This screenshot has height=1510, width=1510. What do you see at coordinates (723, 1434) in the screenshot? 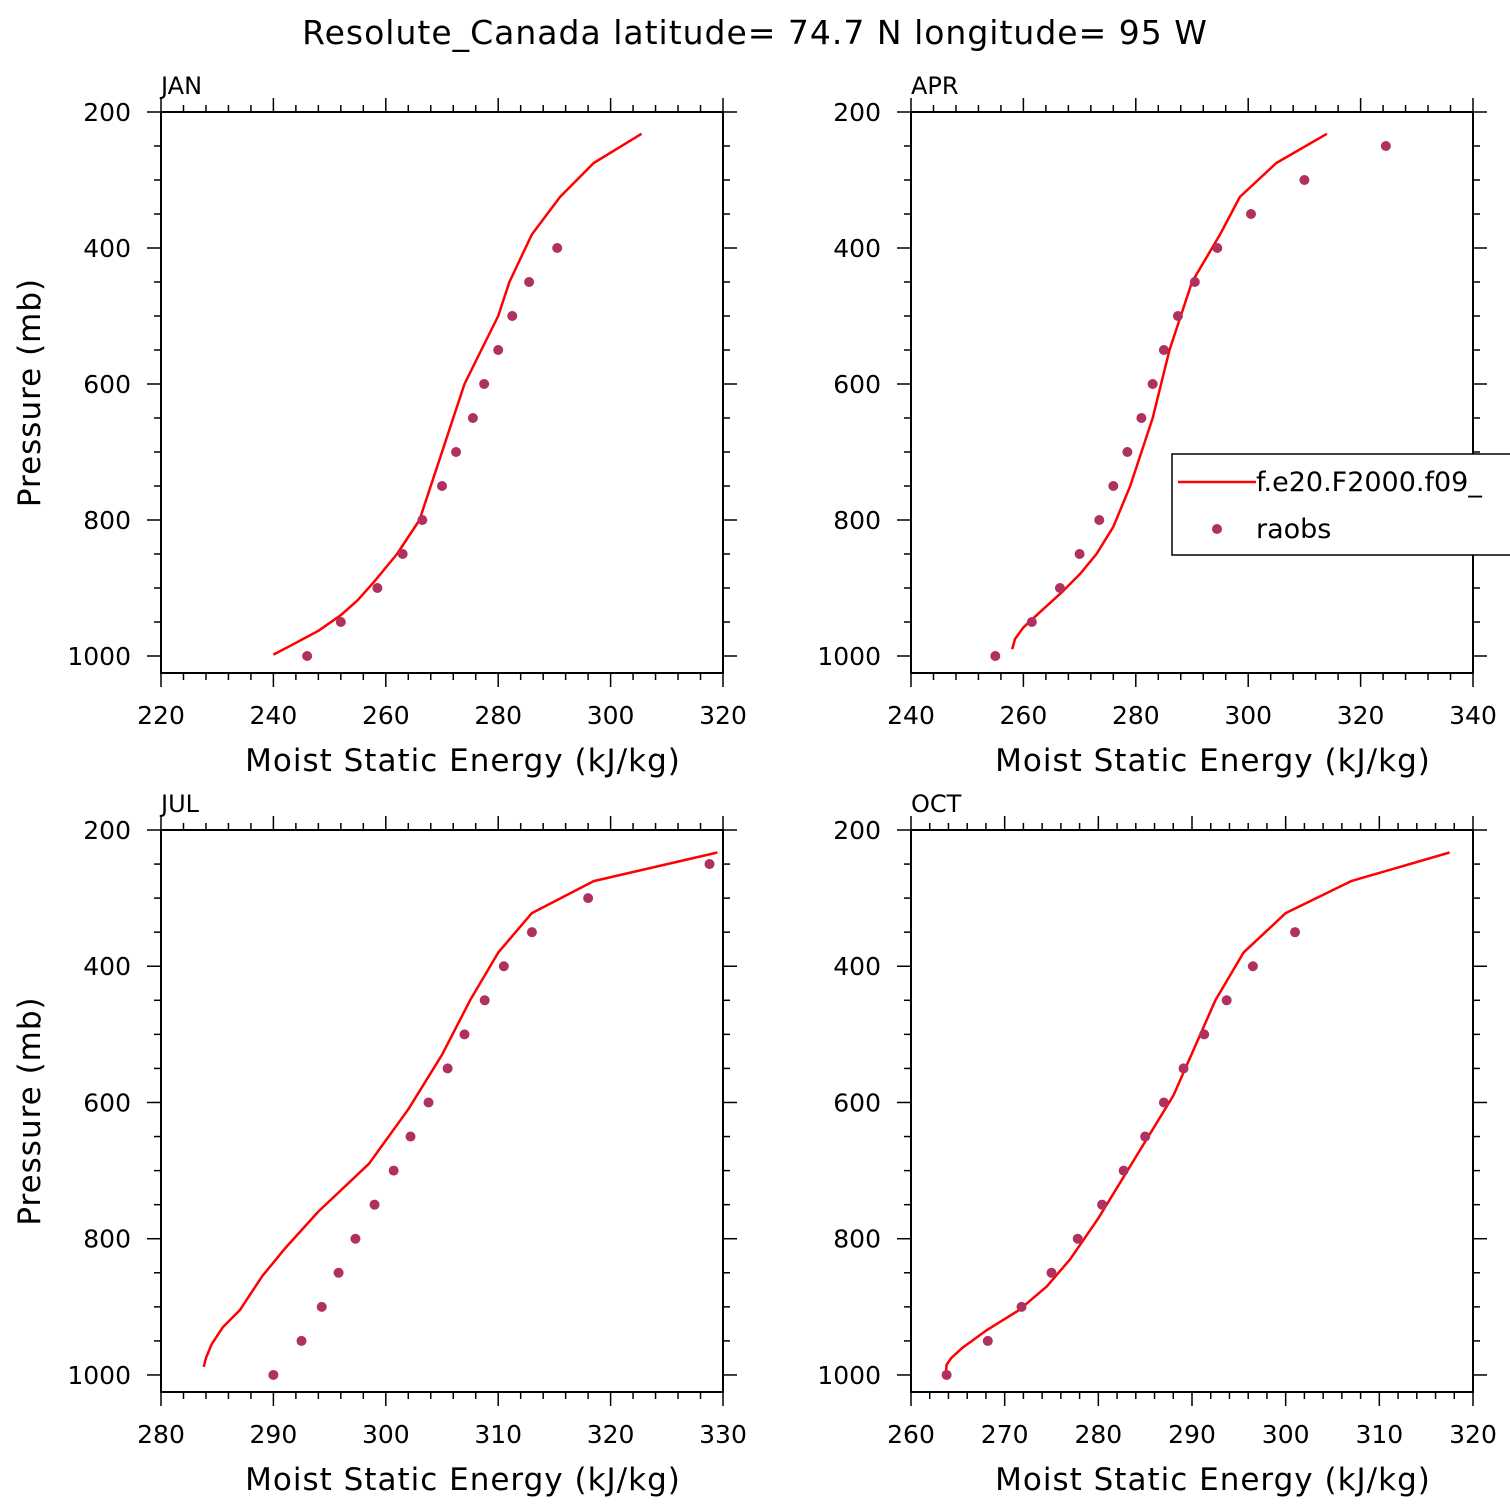
I see `x-tick-label: 330` at bounding box center [723, 1434].